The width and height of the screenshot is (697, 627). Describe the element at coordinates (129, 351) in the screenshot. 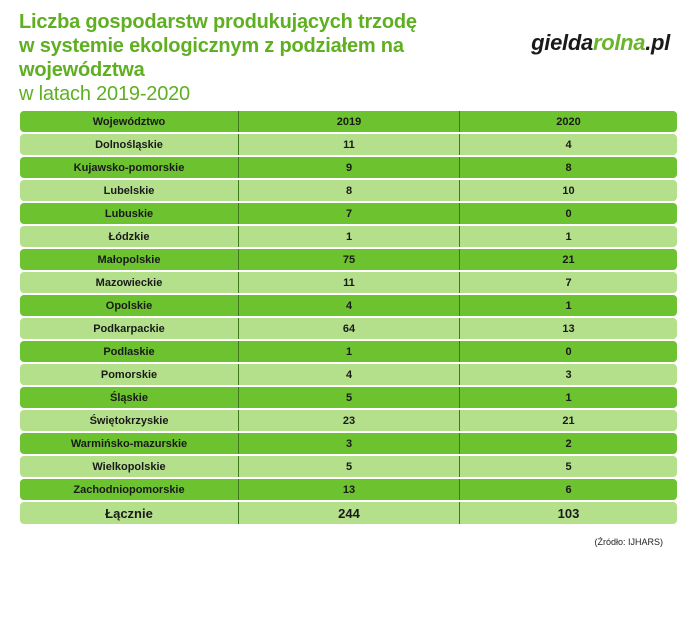

I see `cell-region: Podlaskie` at that location.